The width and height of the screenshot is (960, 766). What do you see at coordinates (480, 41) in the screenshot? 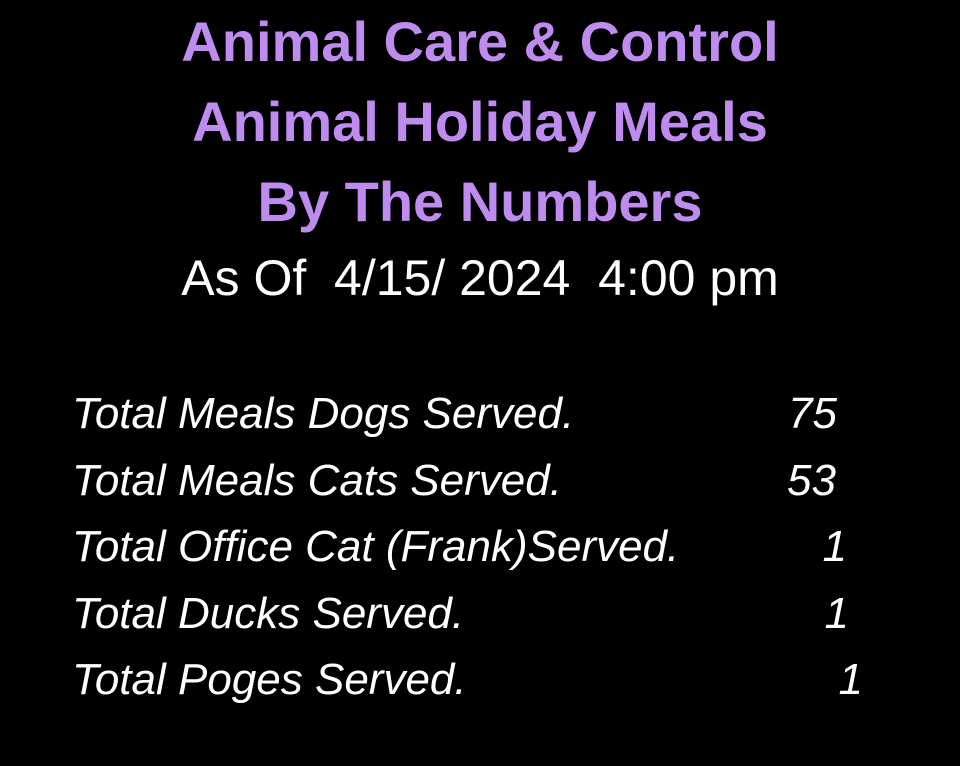
I see `title-line-1: Animal Care & Control` at bounding box center [480, 41].